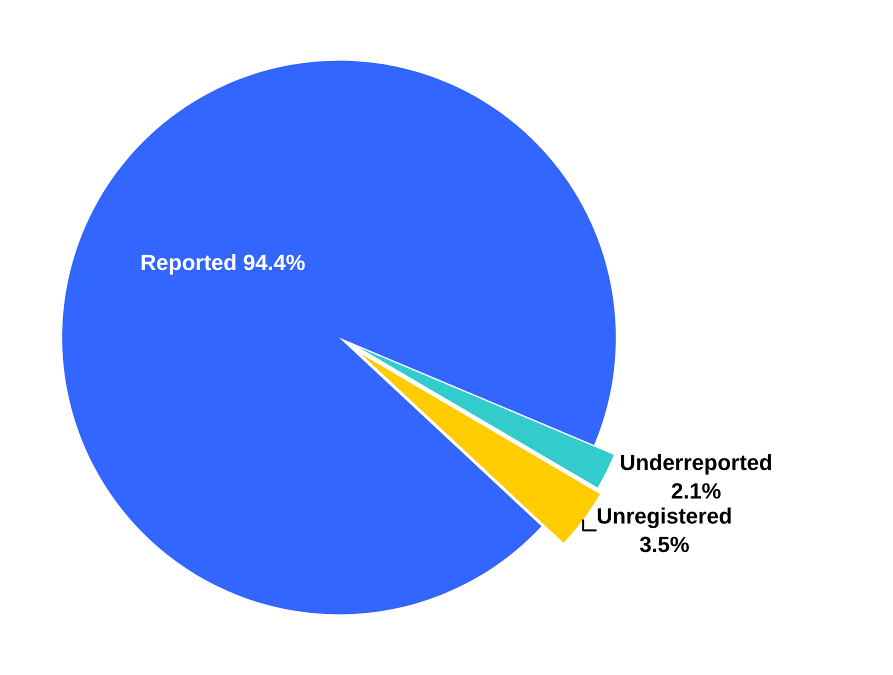 The width and height of the screenshot is (893, 675). Describe the element at coordinates (664, 545) in the screenshot. I see `data-label: 3.5%` at that location.